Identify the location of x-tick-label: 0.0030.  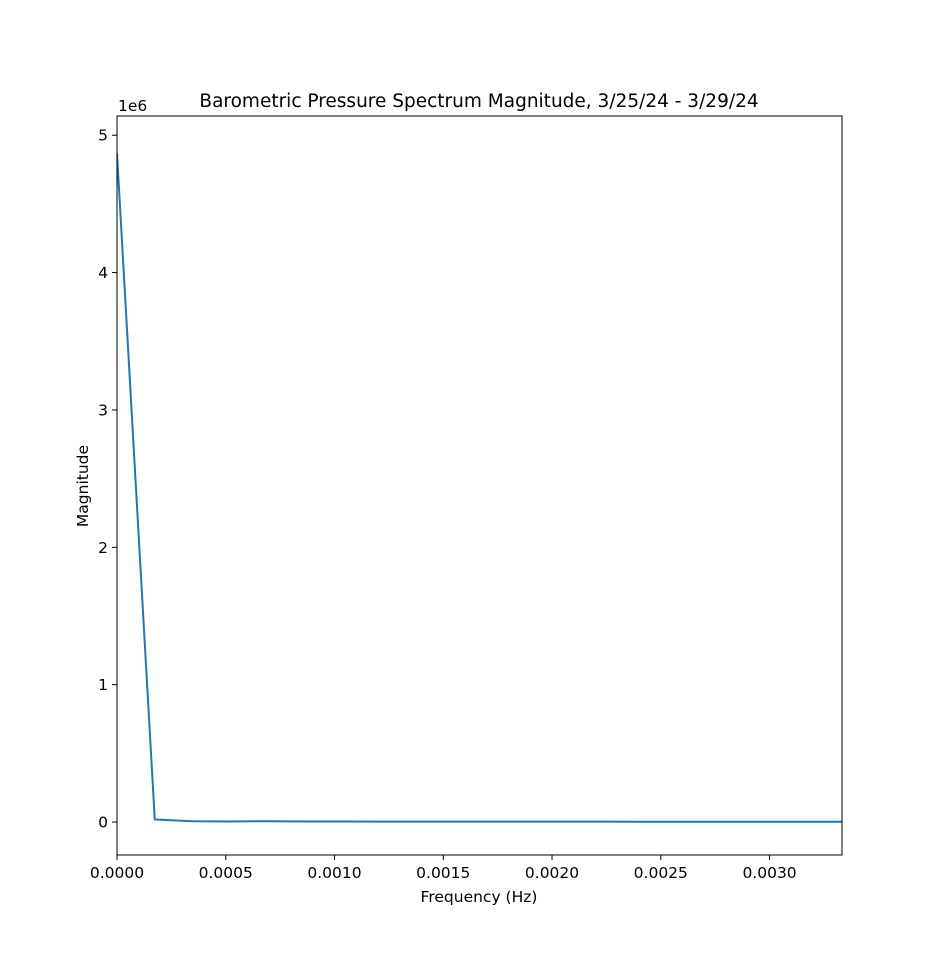
(769, 873).